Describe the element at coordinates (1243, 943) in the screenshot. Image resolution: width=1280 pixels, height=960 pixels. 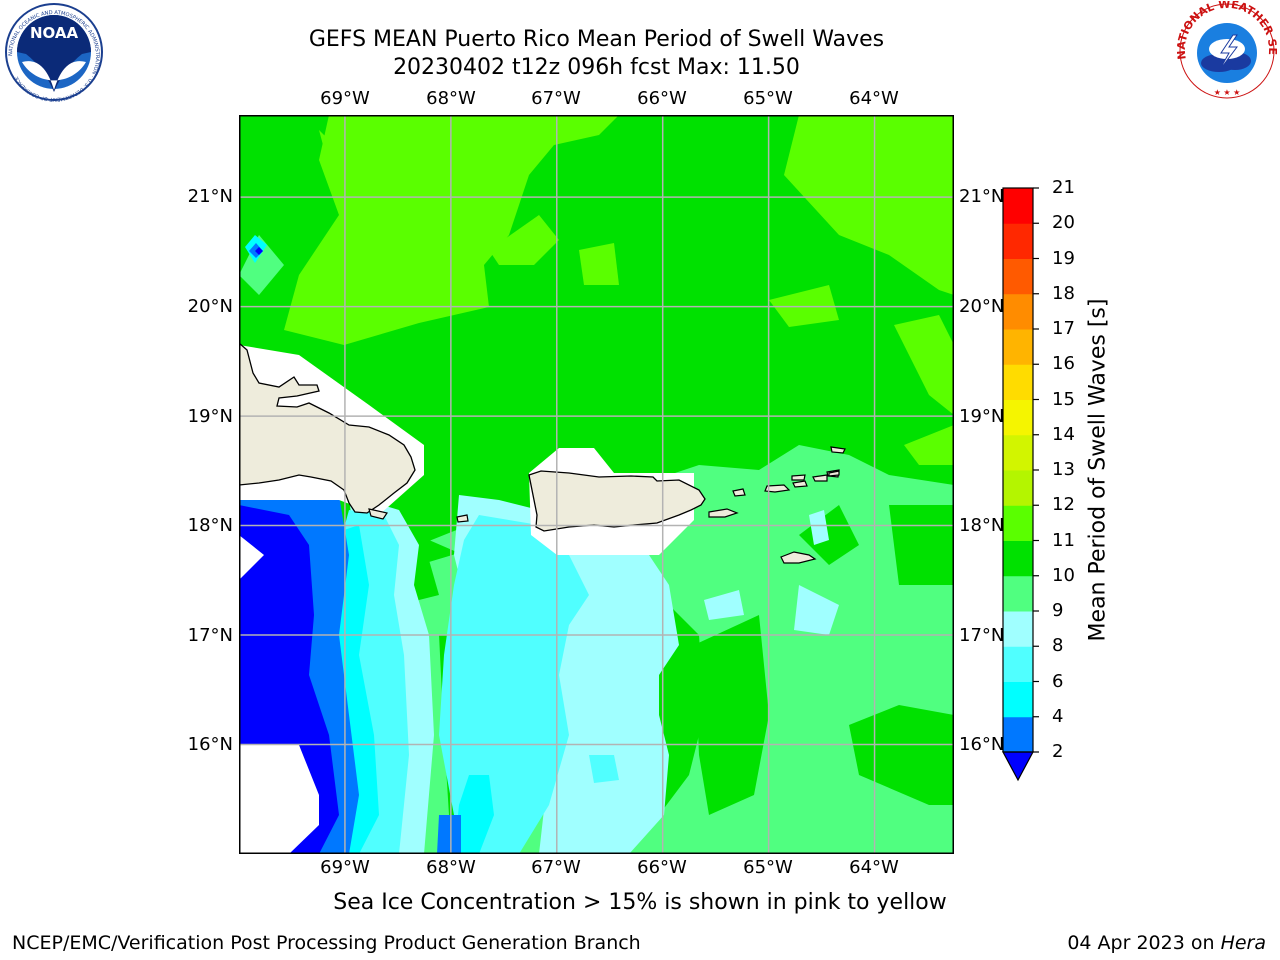
I see `footer-machine: Hera` at that location.